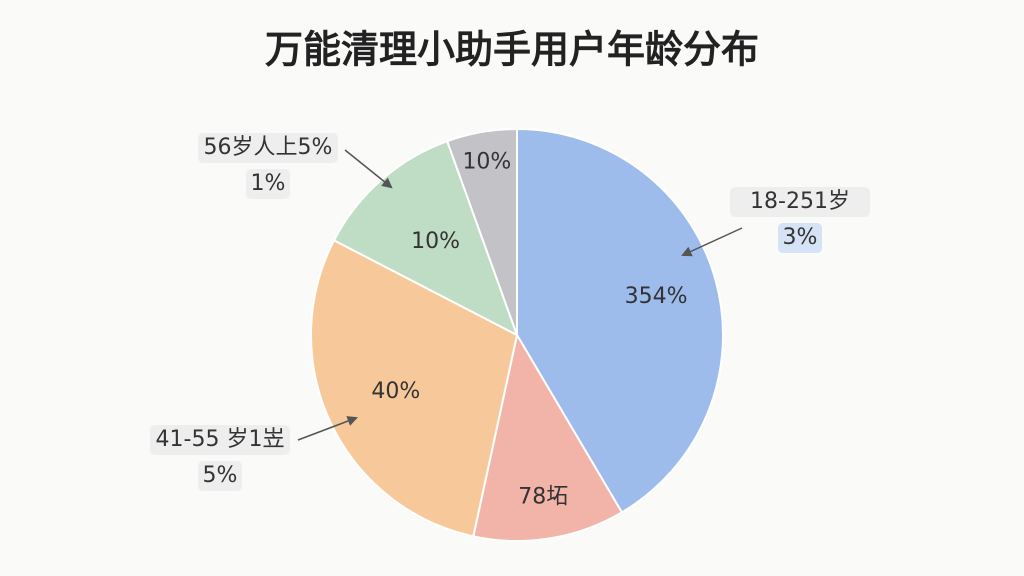 The width and height of the screenshot is (1024, 576). I want to click on callout-label: 56岁人上5%, so click(268, 147).